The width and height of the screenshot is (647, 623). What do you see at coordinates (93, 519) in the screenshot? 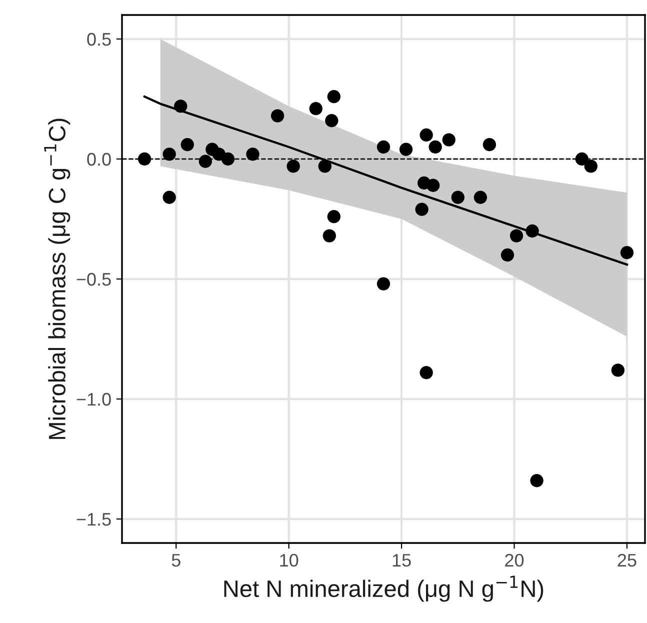
I see `y-tick-label: −1.5` at bounding box center [93, 519].